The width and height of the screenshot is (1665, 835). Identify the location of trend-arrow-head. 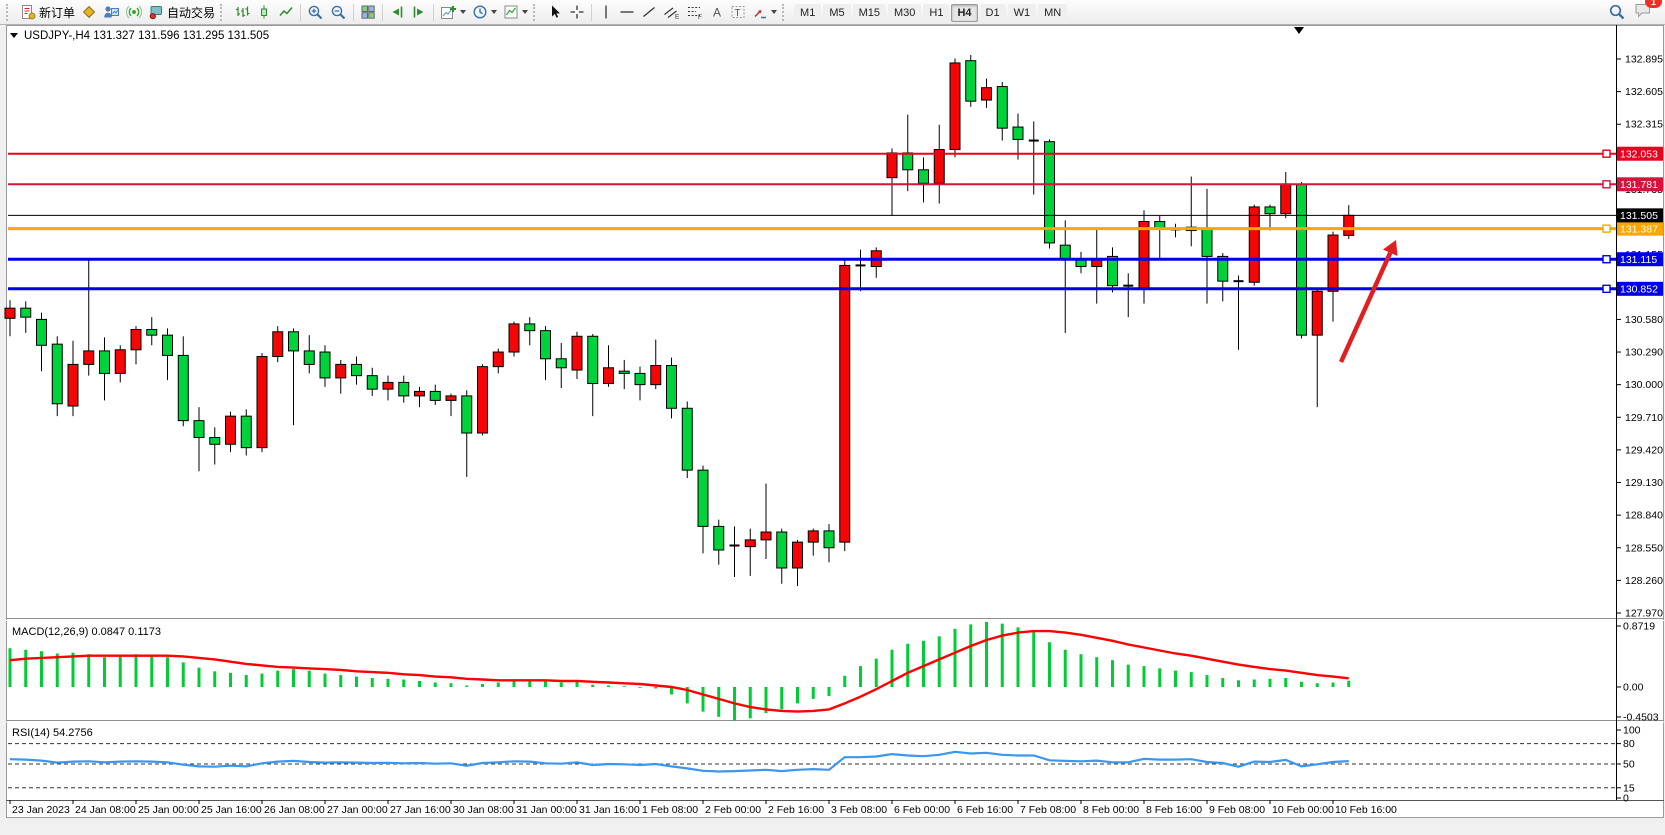
(1390, 248).